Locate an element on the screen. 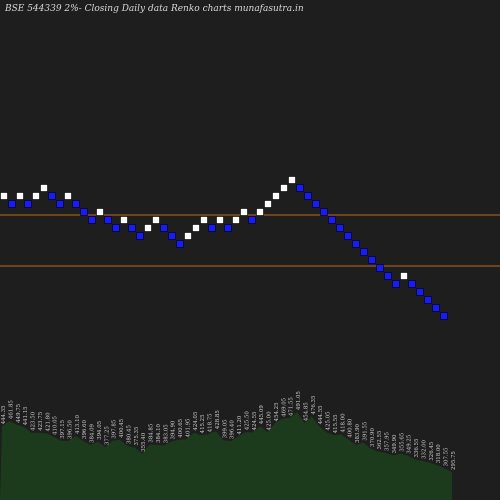 The width and height of the screenshot is (500, 500). volume-label: 471.55 is located at coordinates (292, 406).